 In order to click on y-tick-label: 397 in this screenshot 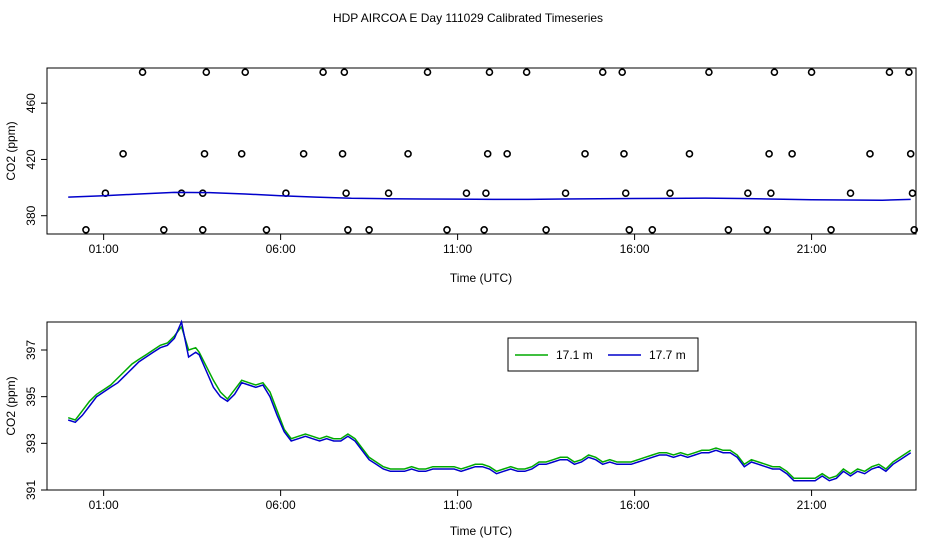, I will do `click(31, 350)`.